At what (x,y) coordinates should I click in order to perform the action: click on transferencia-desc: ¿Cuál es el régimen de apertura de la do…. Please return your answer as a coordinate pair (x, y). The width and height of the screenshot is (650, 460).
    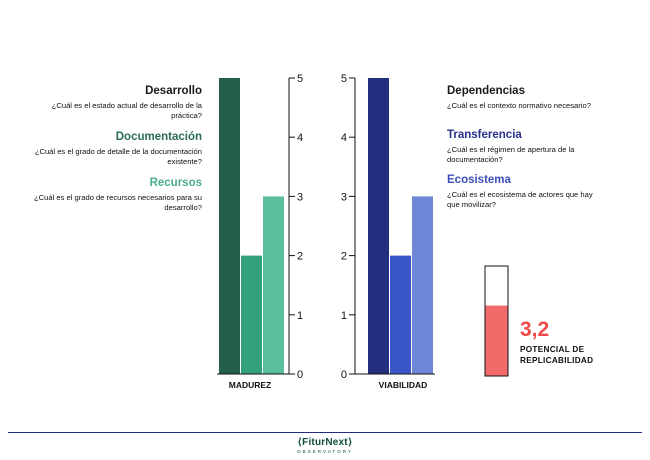
    Looking at the image, I should click on (511, 154).